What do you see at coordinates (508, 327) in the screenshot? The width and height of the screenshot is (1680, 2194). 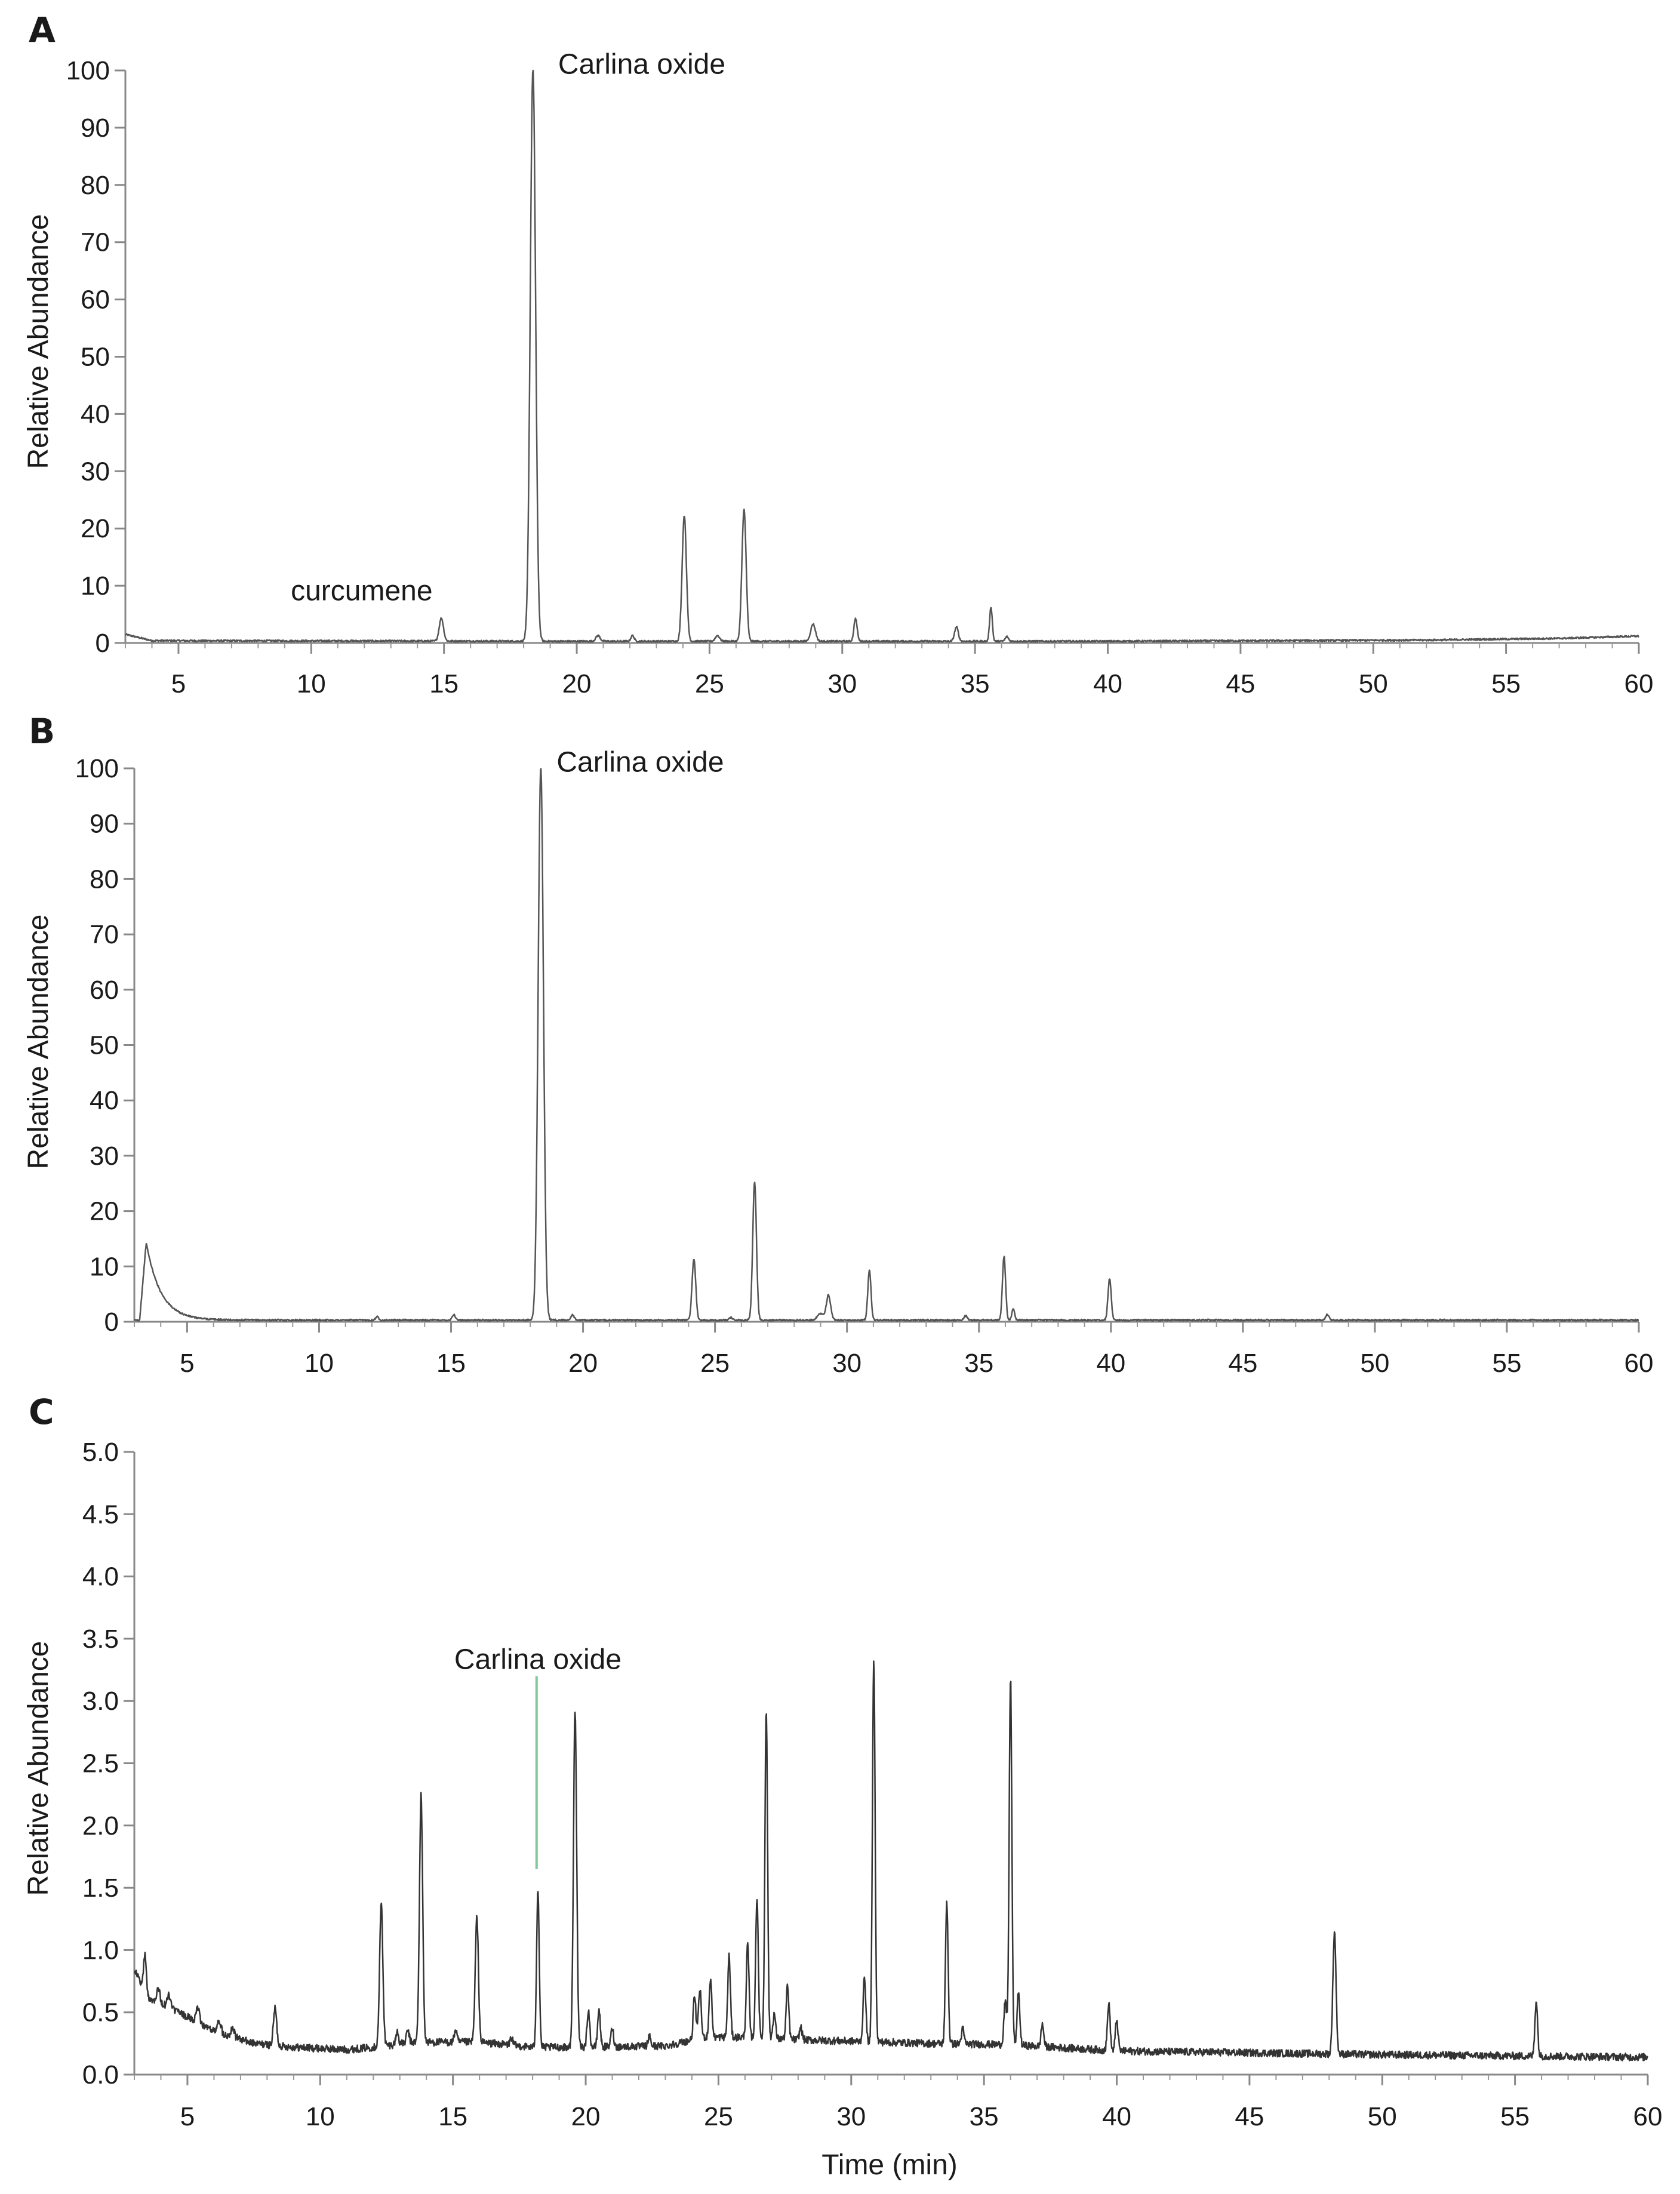 I see `annotations-a: Carlina oxide curcumene` at bounding box center [508, 327].